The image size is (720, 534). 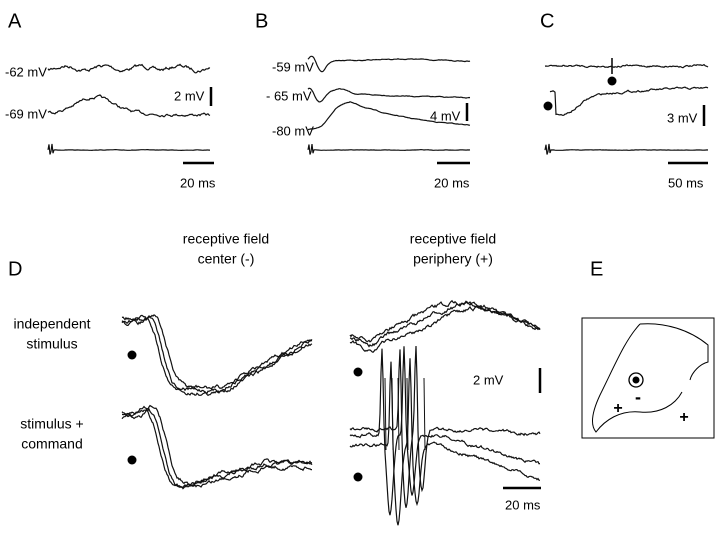 What do you see at coordinates (51, 344) in the screenshot?
I see `row-title: stimulus` at bounding box center [51, 344].